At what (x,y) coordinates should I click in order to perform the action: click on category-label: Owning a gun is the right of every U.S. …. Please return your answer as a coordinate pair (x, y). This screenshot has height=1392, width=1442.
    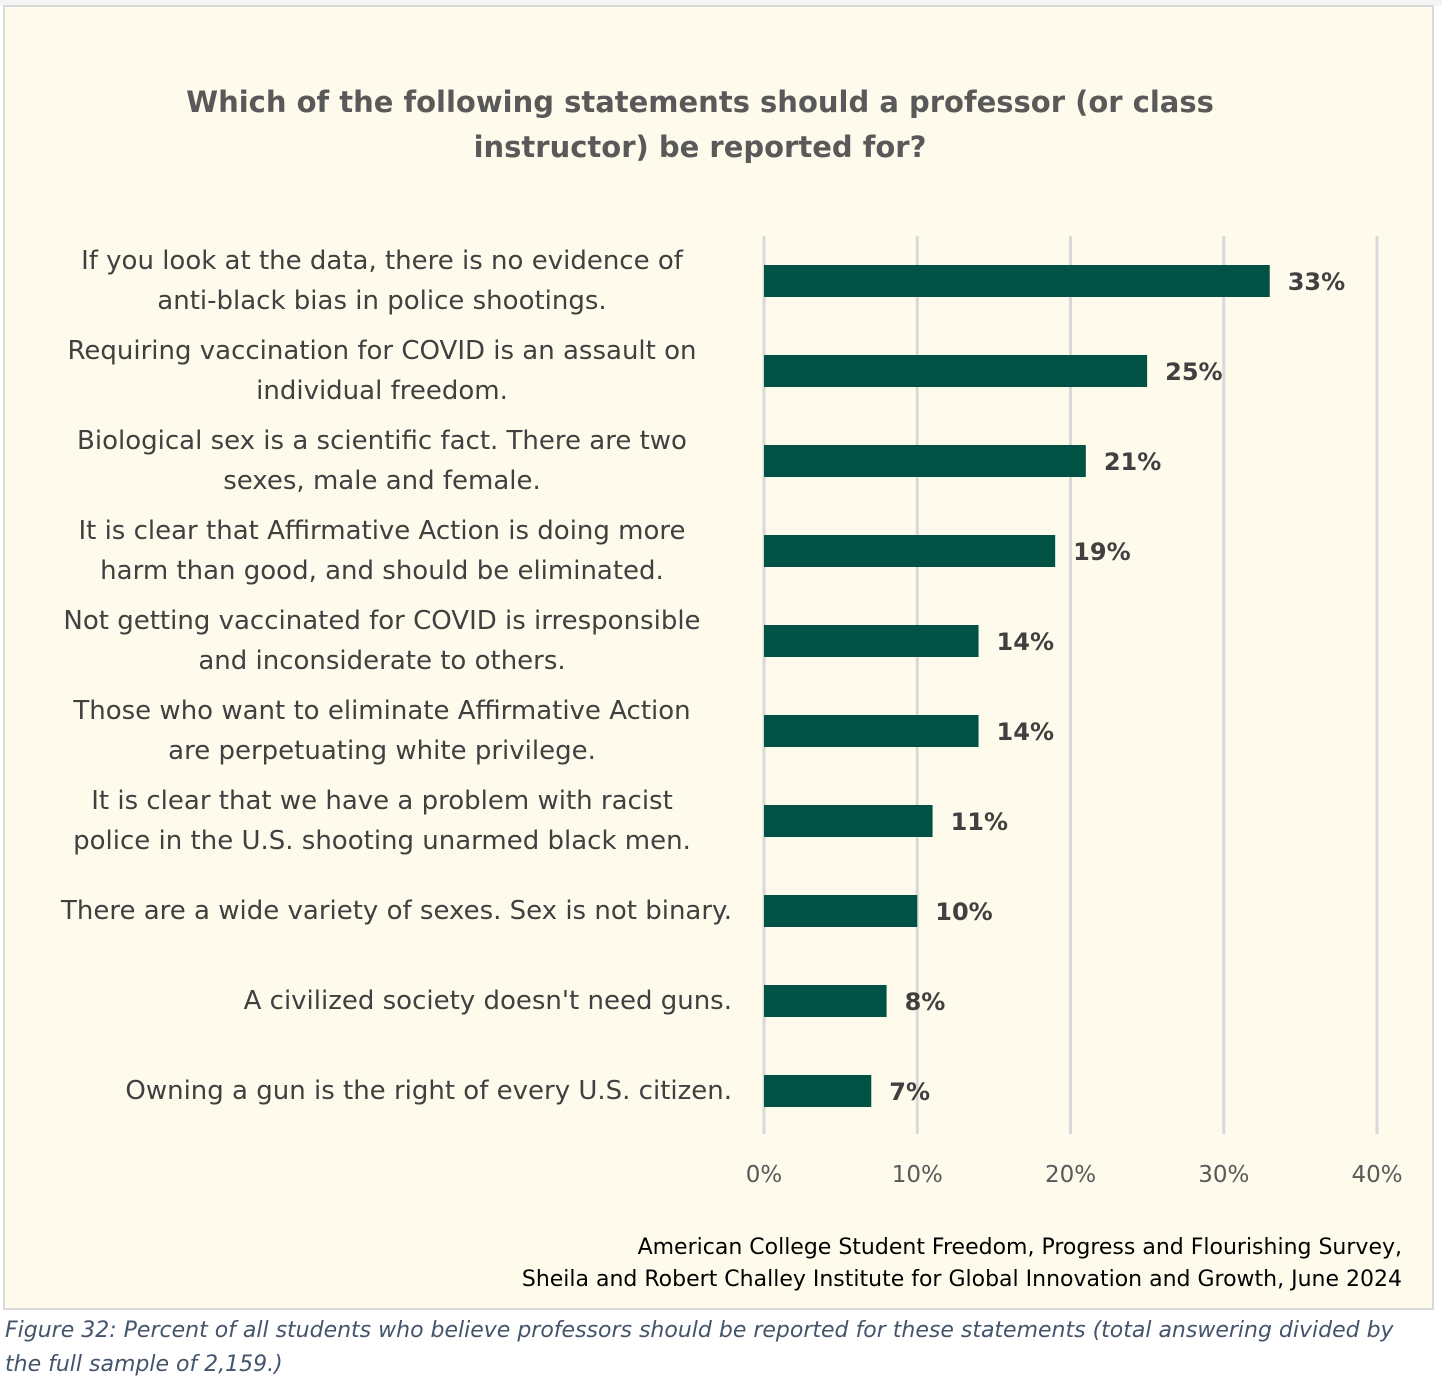
    Looking at the image, I should click on (382, 1091).